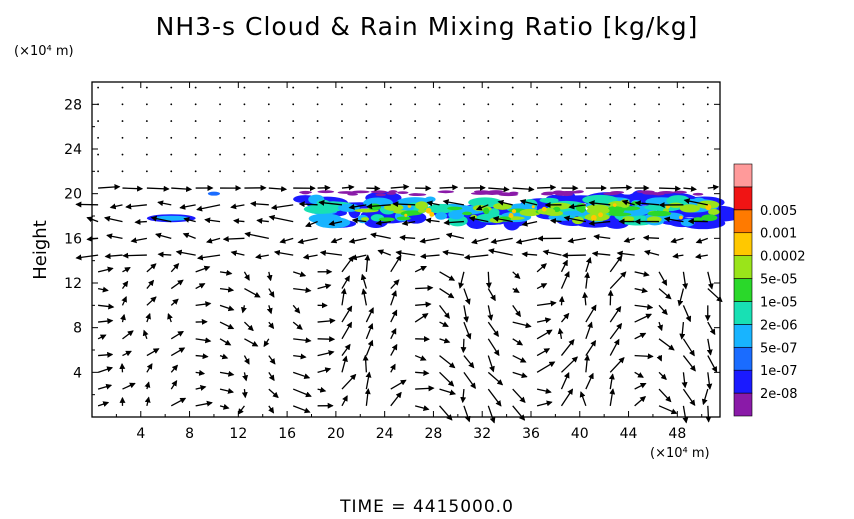  I want to click on colorbar-swatch, so click(743, 290).